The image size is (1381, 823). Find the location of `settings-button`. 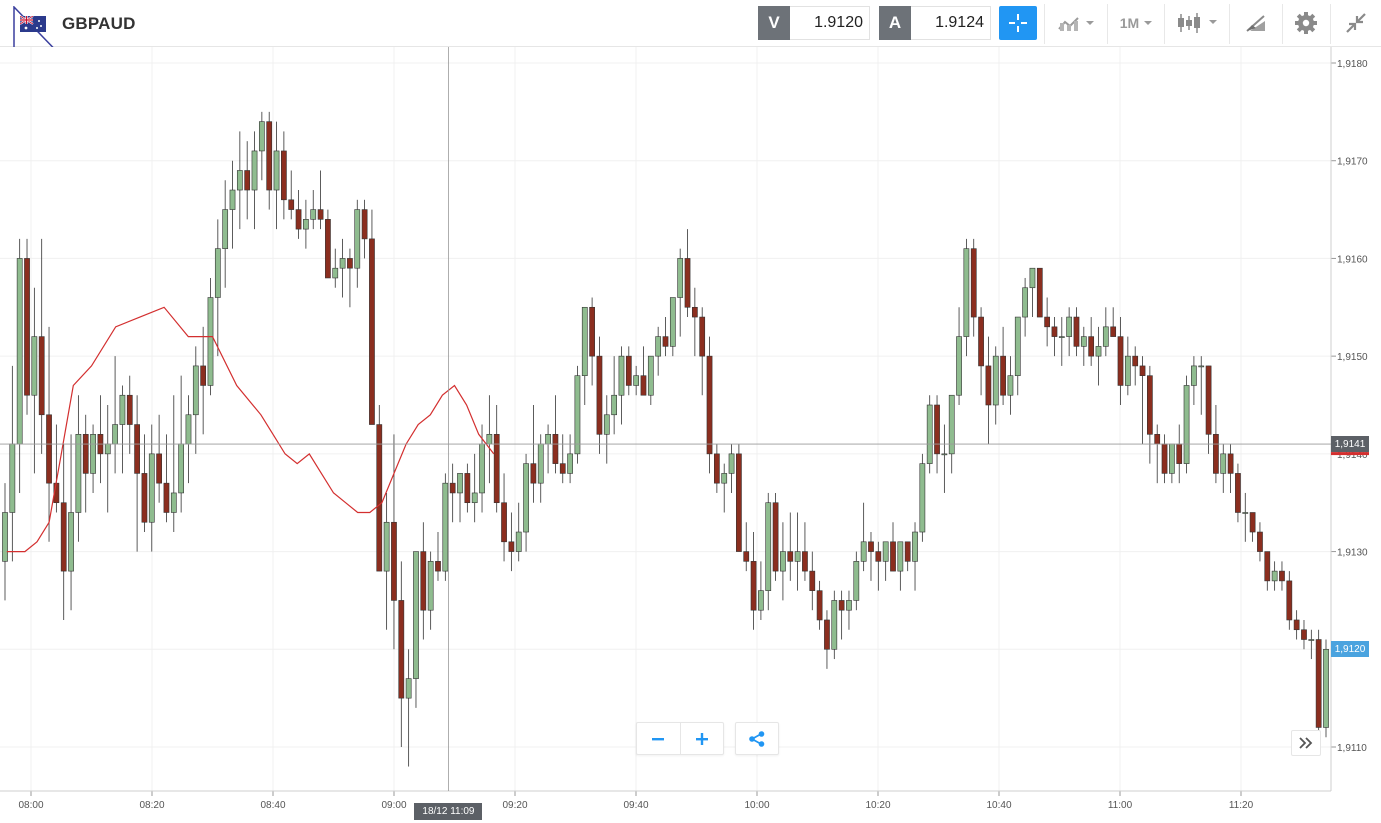

settings-button is located at coordinates (1306, 23).